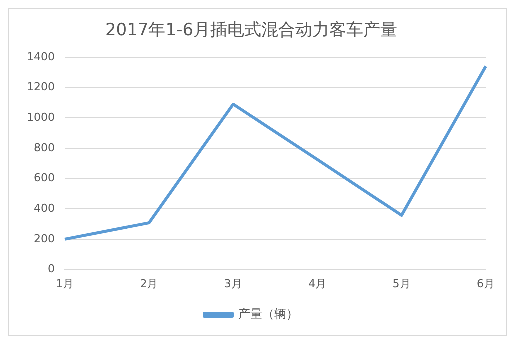 The image size is (515, 344). Describe the element at coordinates (317, 283) in the screenshot. I see `x-tick-label: 4月` at that location.